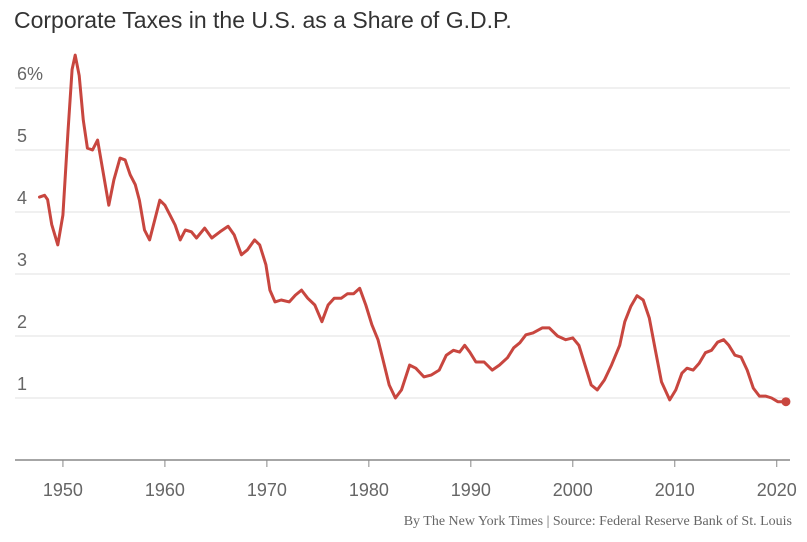 Image resolution: width=807 pixels, height=542 pixels. What do you see at coordinates (777, 490) in the screenshot?
I see `x-tick-label: 2020` at bounding box center [777, 490].